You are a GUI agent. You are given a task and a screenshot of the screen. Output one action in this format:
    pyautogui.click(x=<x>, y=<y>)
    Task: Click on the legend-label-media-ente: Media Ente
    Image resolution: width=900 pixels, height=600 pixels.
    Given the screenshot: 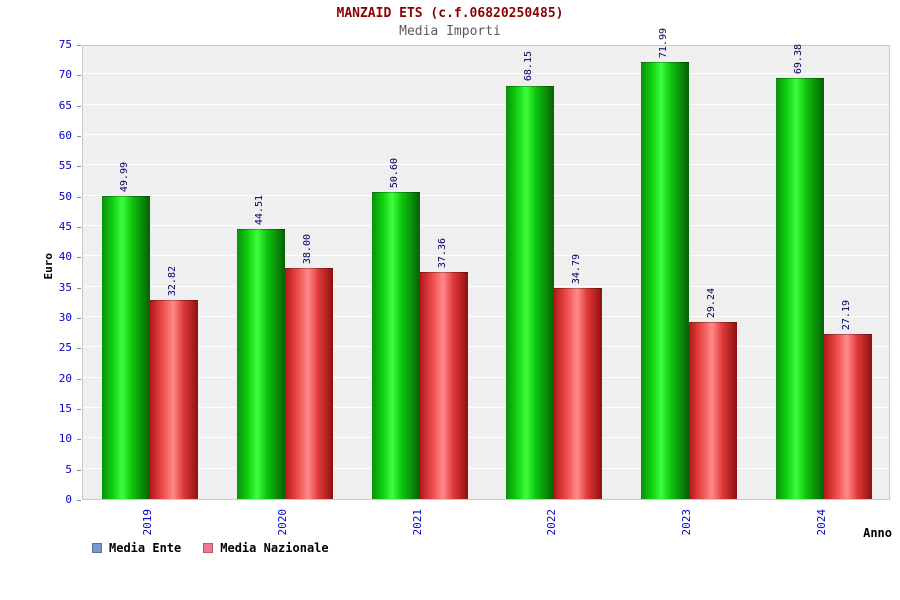 What is the action you would take?
    pyautogui.click(x=145, y=548)
    